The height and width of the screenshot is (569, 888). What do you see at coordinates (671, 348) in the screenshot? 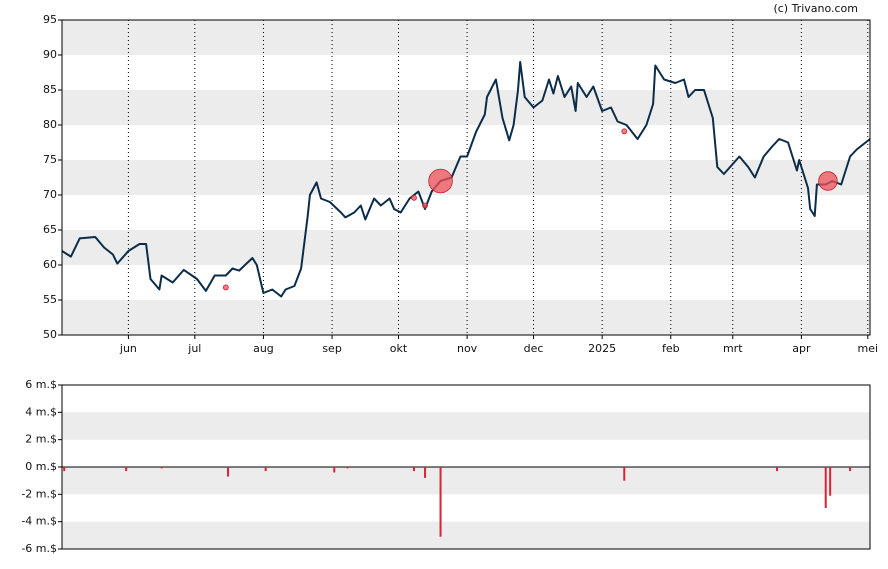
I see `x-tick-label: feb` at bounding box center [671, 348].